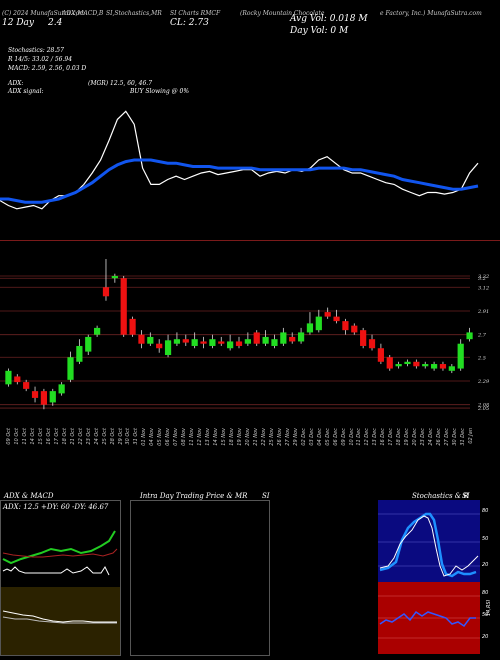  I want to click on date-label: 15 Oct, so click(40, 436).